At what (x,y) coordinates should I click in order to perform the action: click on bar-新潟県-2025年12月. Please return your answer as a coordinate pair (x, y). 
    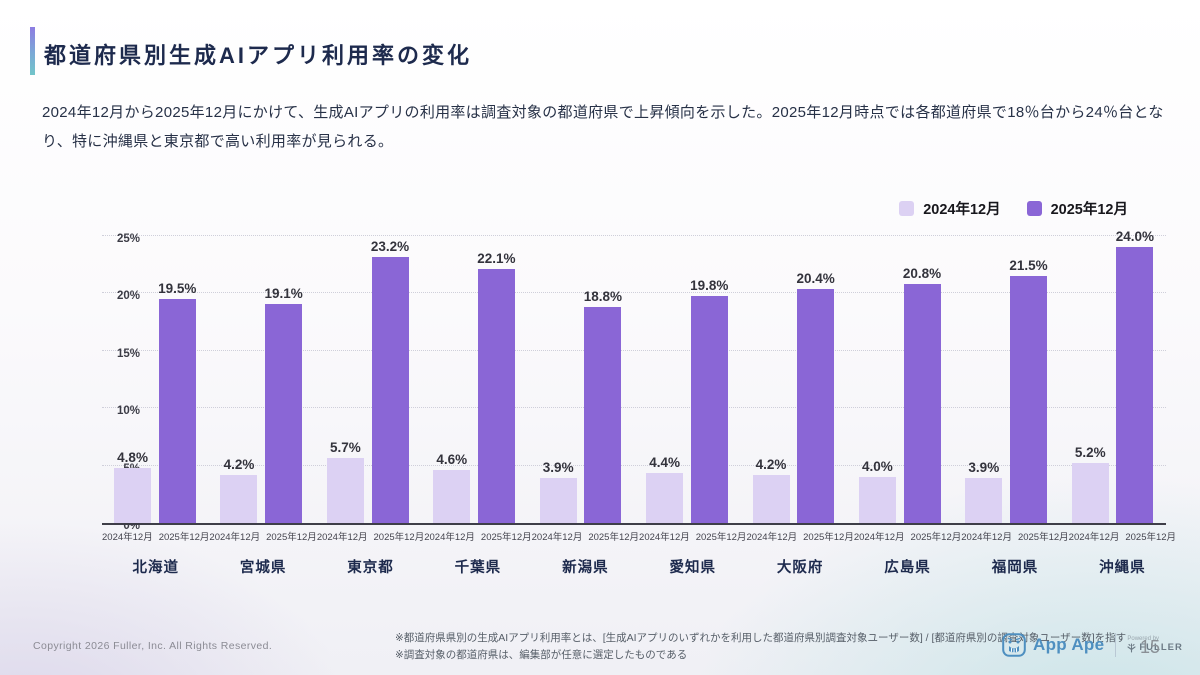
    Looking at the image, I should click on (603, 415).